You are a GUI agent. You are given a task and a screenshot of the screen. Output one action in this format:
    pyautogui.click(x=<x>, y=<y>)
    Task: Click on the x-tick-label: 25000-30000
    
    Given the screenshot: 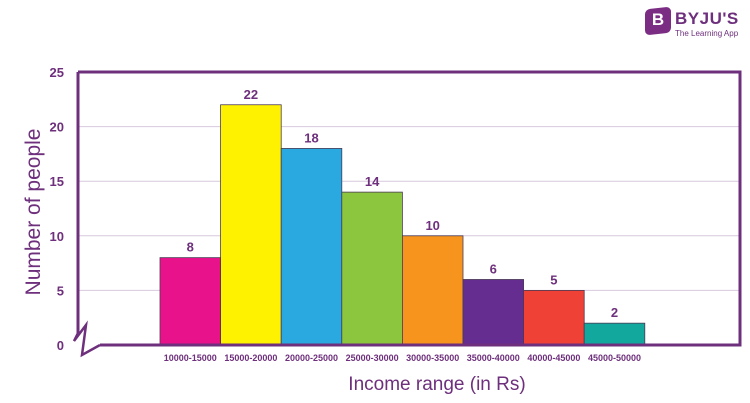 What is the action you would take?
    pyautogui.click(x=372, y=358)
    